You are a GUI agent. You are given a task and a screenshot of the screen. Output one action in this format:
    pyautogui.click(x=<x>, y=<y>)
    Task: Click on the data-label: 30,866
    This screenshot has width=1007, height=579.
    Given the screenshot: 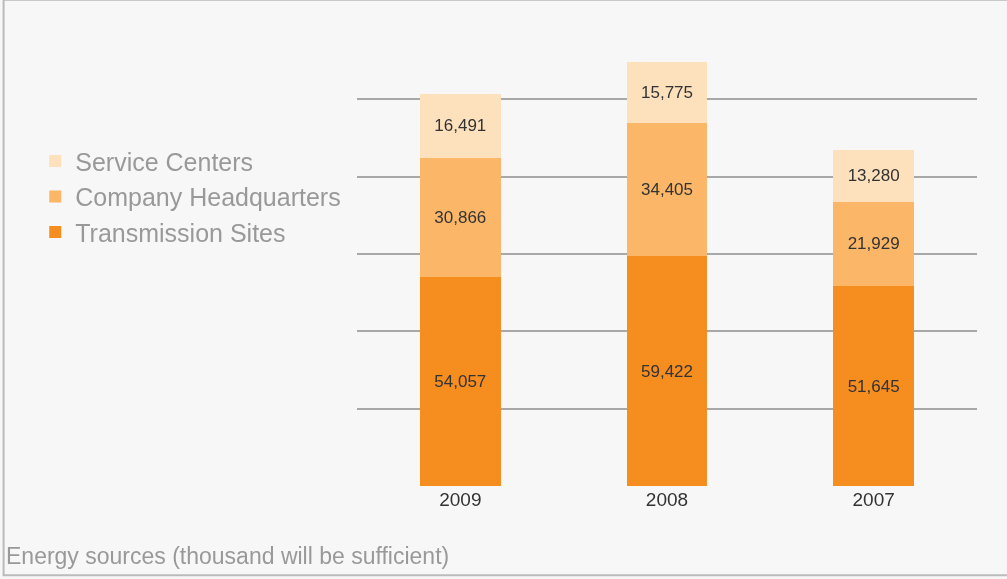 What is the action you would take?
    pyautogui.click(x=460, y=217)
    